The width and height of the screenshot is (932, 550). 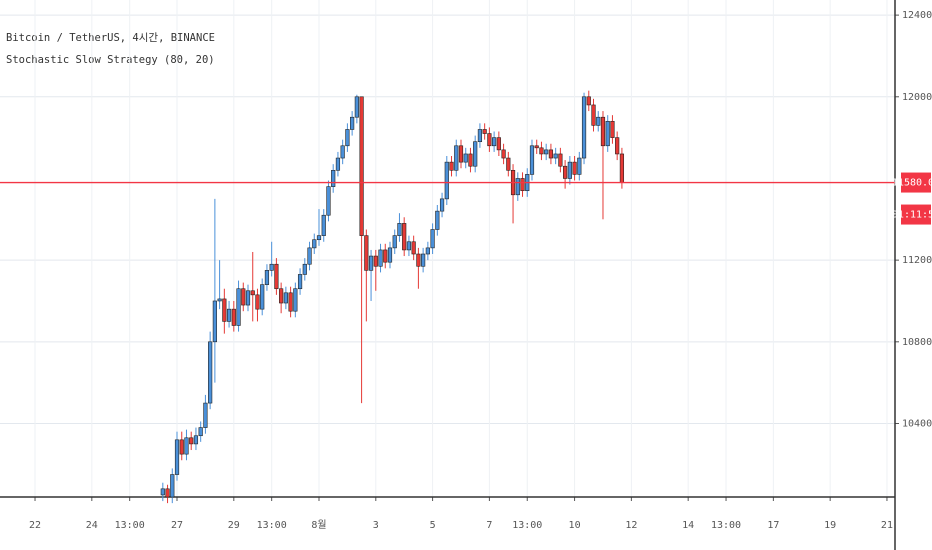 I want to click on x-tick-label: 27, so click(x=177, y=525).